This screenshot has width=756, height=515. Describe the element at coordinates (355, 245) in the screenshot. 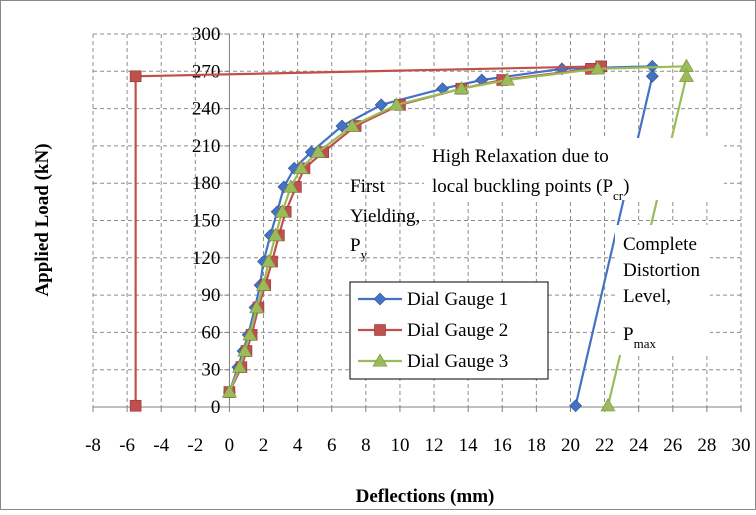

I see `py-symbol: P` at that location.